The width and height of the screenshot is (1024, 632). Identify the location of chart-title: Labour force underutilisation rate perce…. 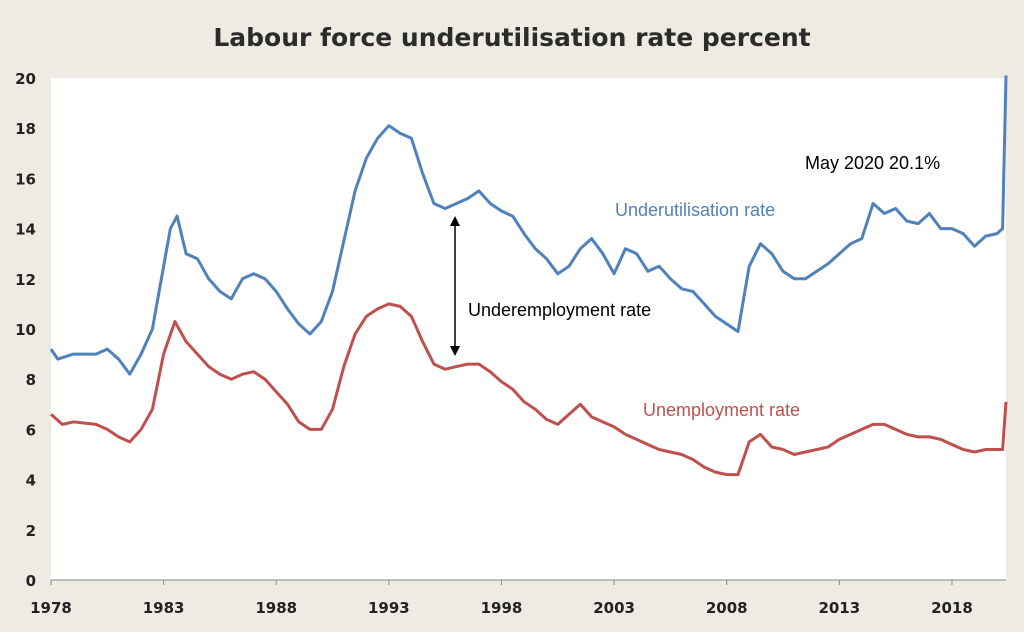
(511, 37).